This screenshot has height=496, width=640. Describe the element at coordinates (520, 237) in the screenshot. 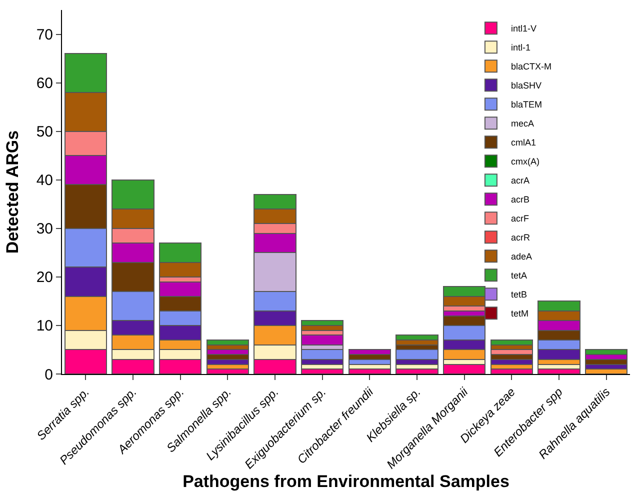

I see `legend-label: acrR` at that location.